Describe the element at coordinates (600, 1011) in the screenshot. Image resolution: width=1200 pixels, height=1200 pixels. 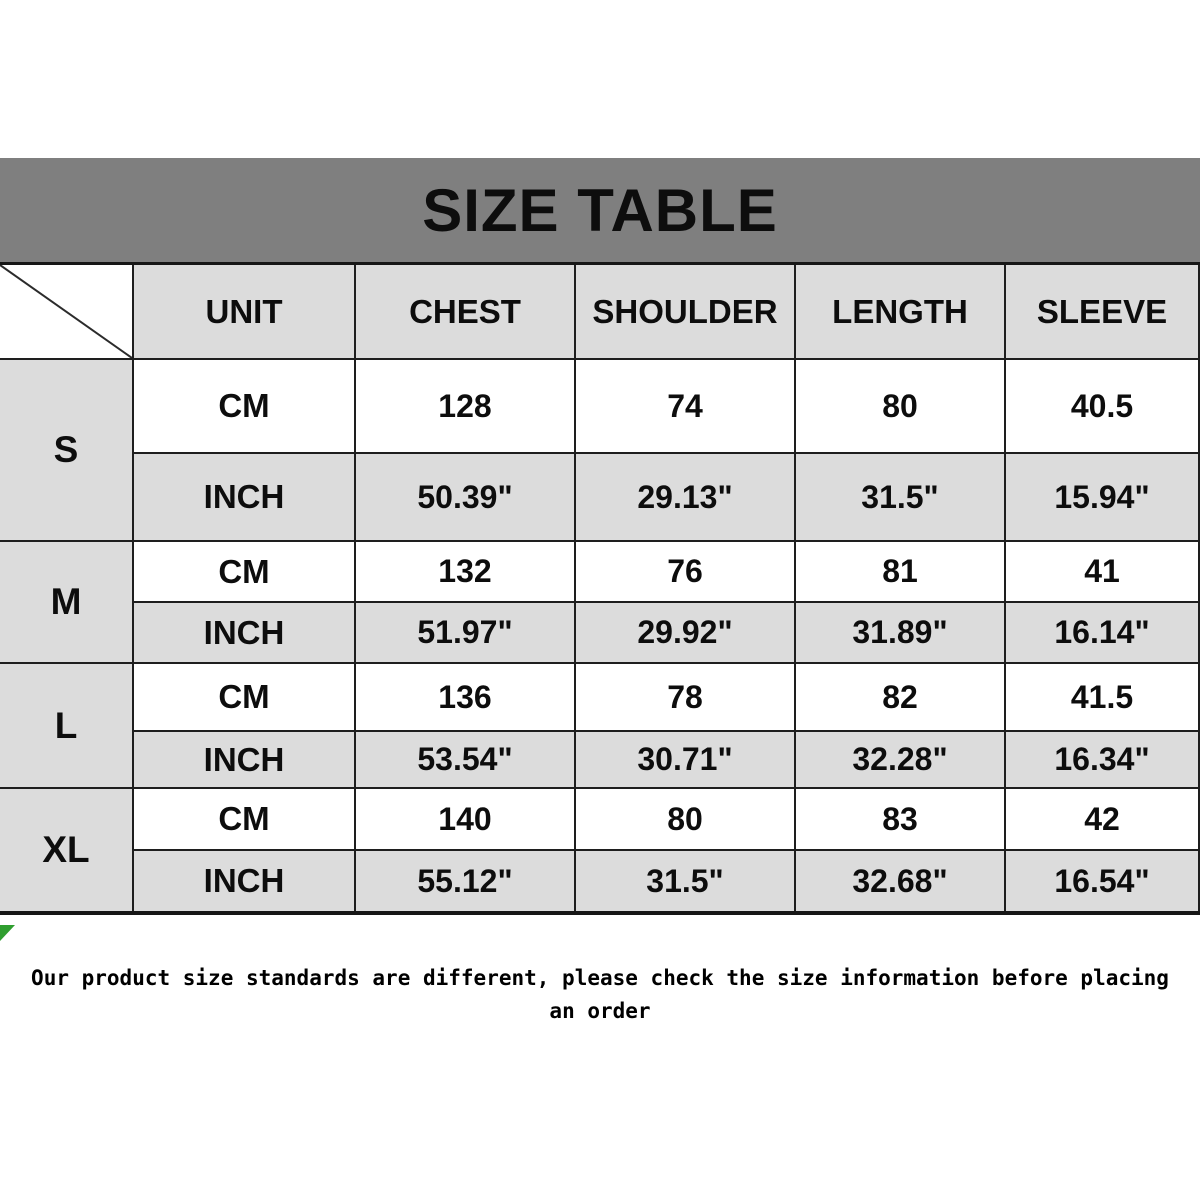
I see `size-note-line2: an order` at that location.